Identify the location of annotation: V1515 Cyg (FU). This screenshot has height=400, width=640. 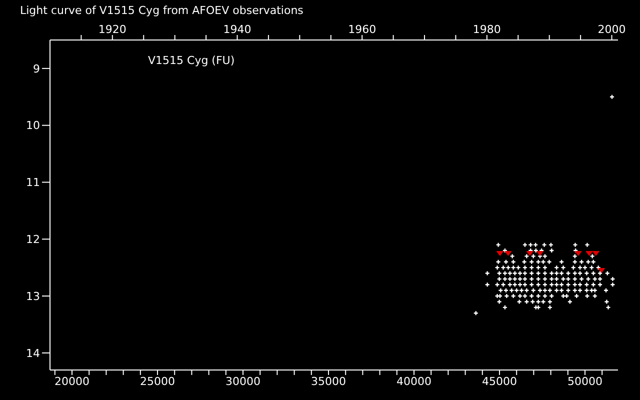
(191, 60).